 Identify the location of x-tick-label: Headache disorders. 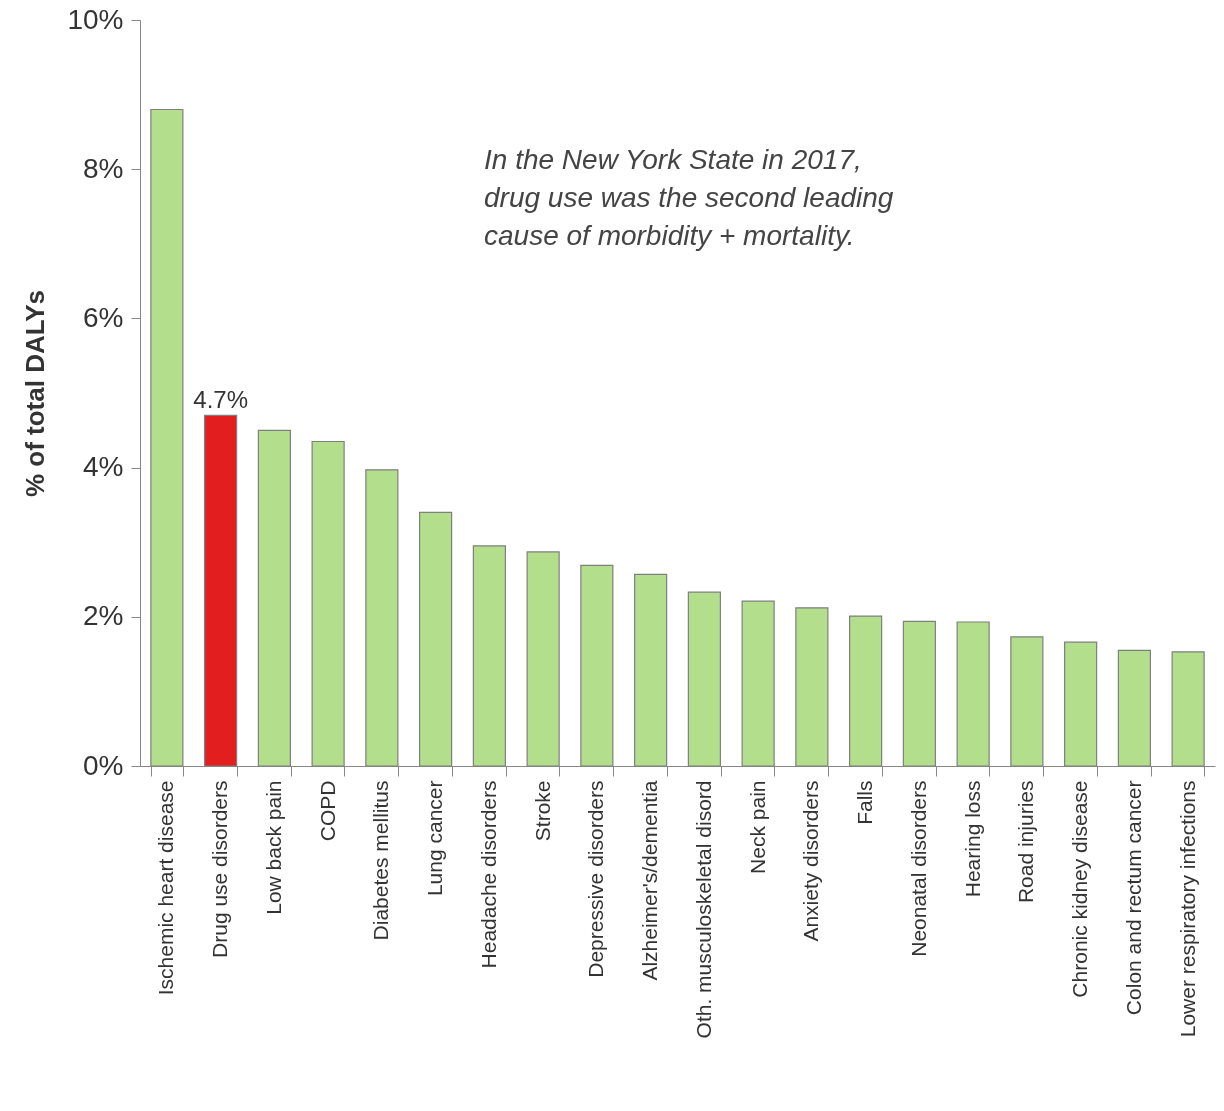
(488, 874).